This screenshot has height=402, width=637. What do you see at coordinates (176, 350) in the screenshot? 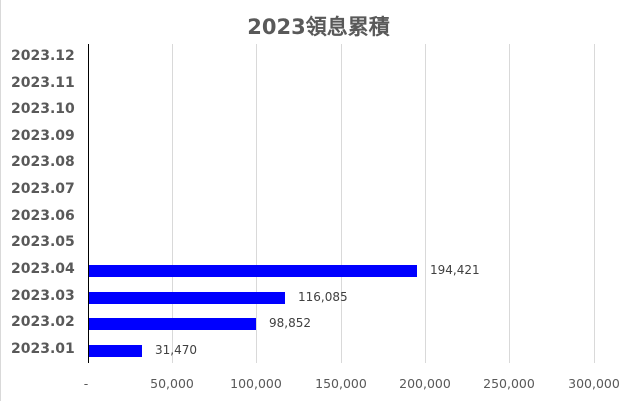
I see `data-label: 31,470` at bounding box center [176, 350].